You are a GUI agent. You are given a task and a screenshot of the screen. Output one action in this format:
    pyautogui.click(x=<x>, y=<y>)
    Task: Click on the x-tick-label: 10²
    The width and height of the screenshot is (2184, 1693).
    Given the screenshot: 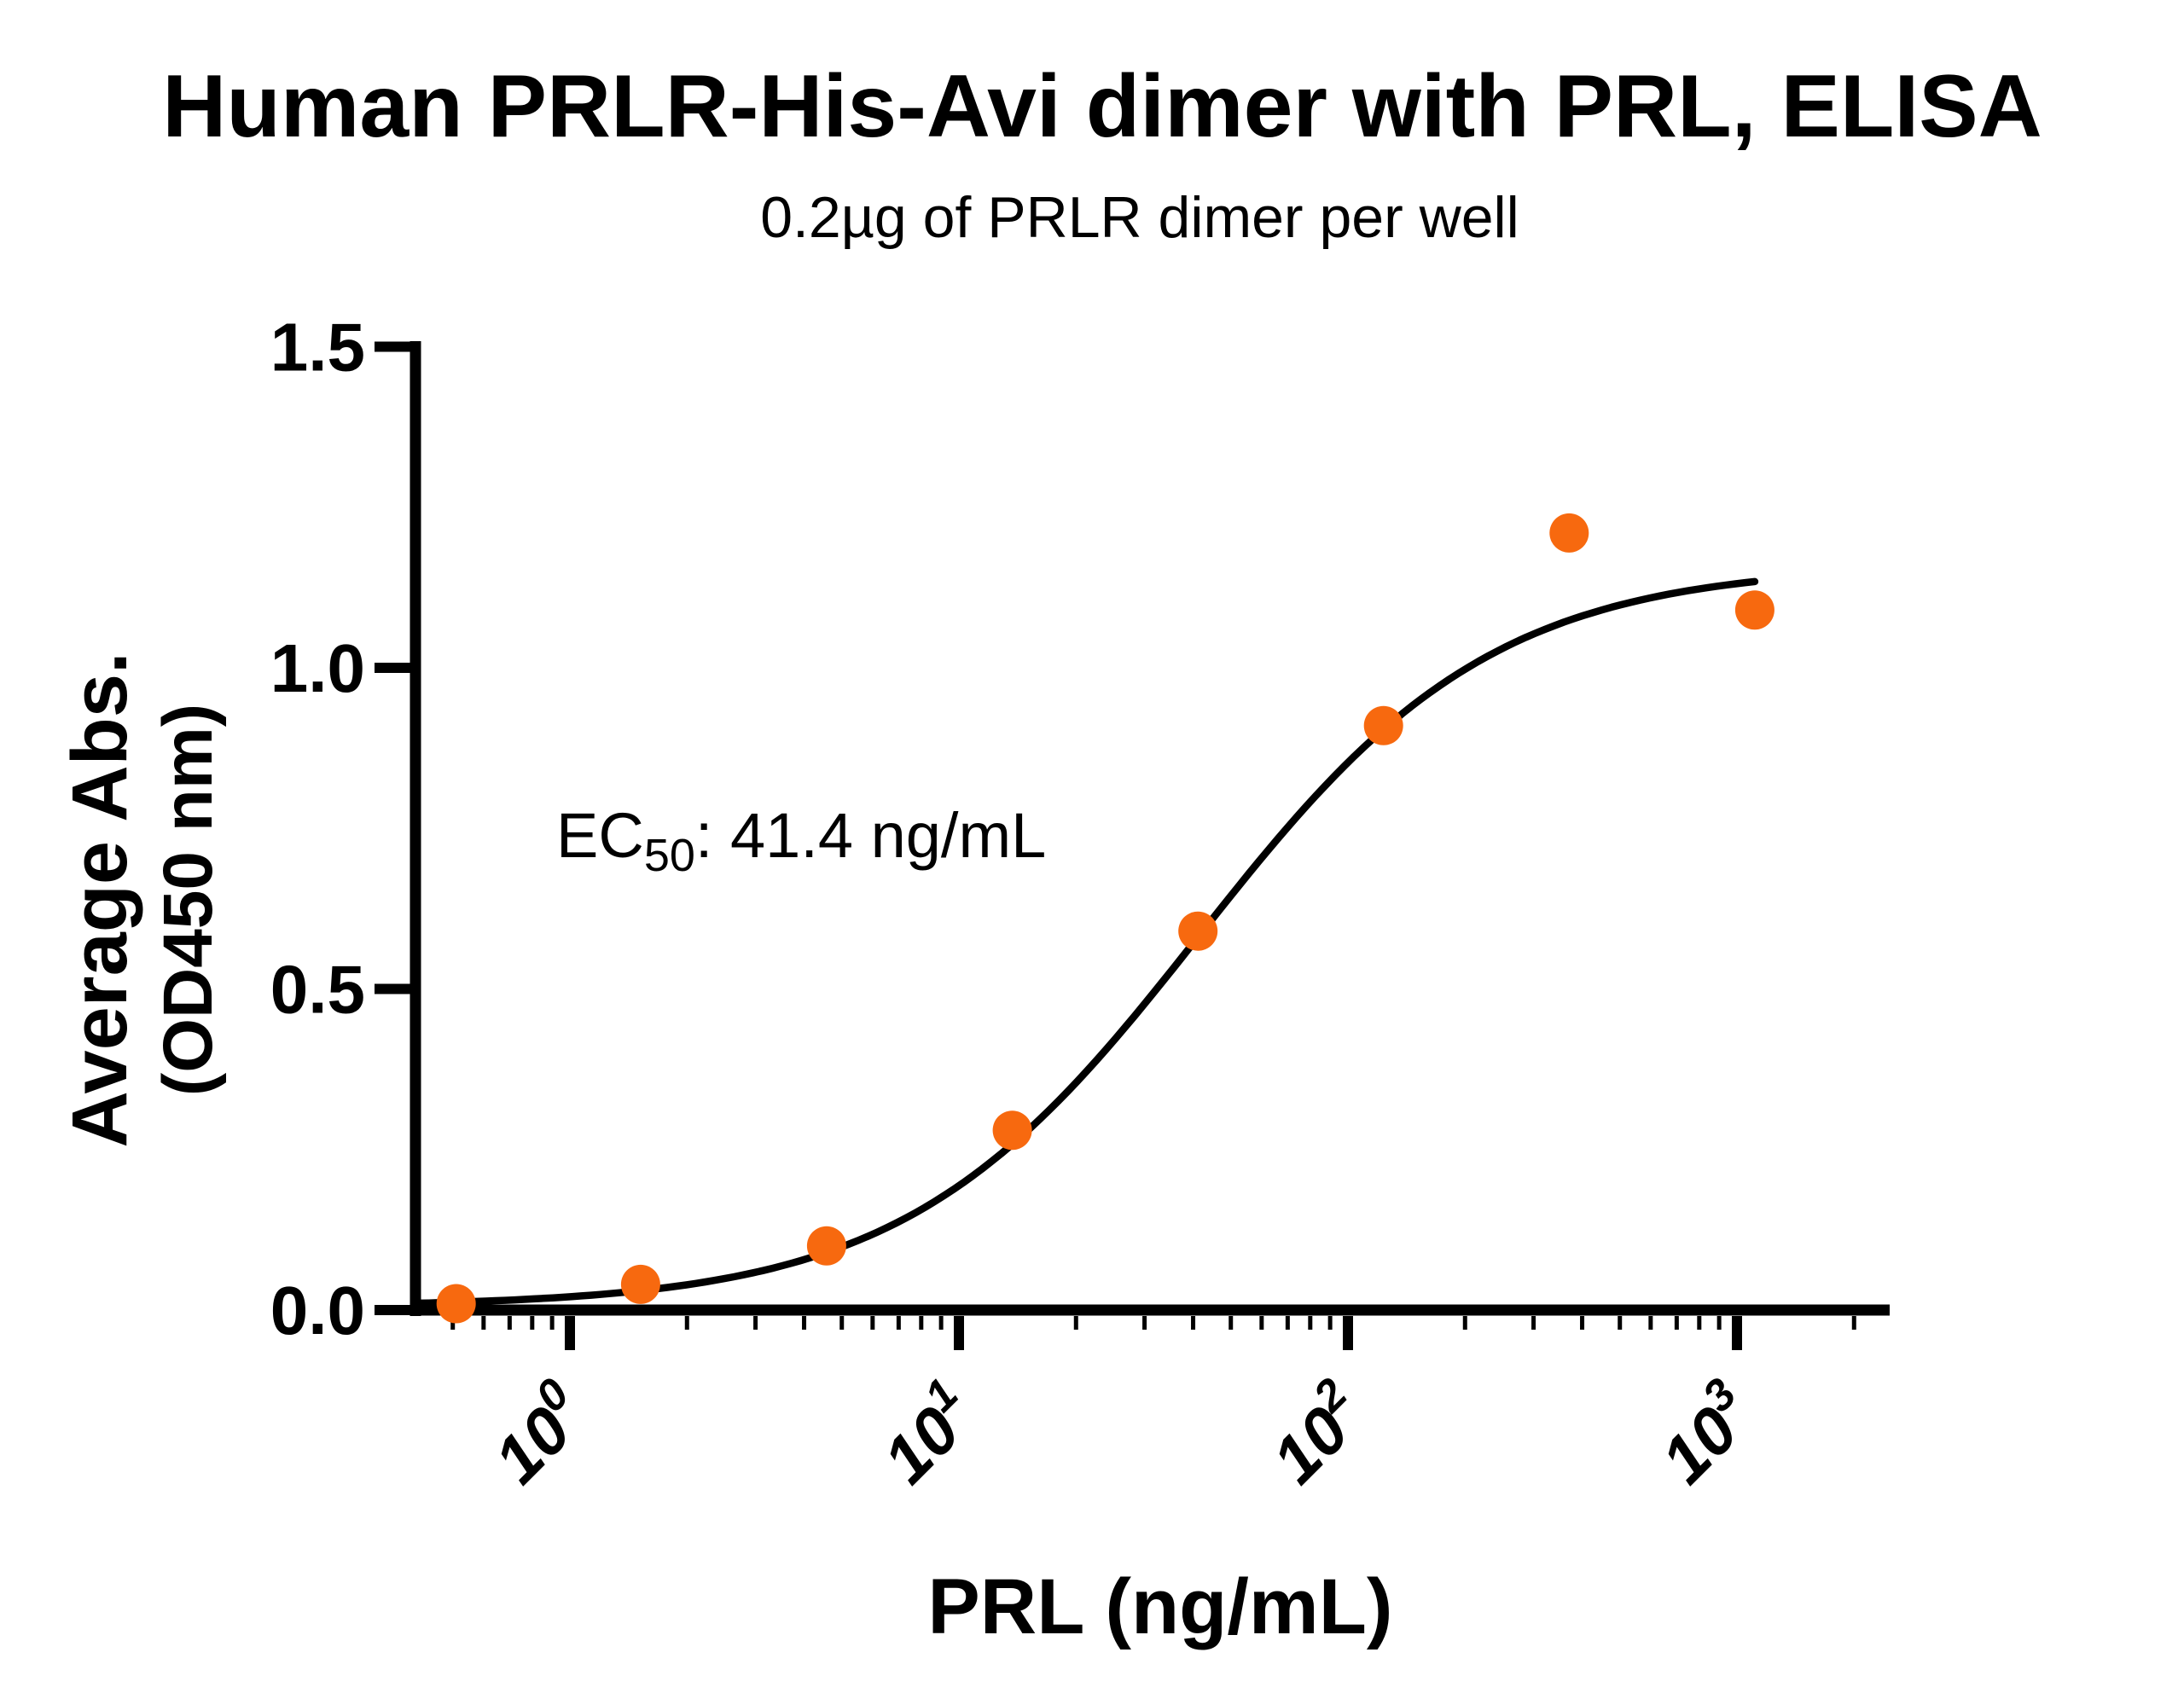 What is the action you would take?
    pyautogui.click(x=1316, y=1433)
    